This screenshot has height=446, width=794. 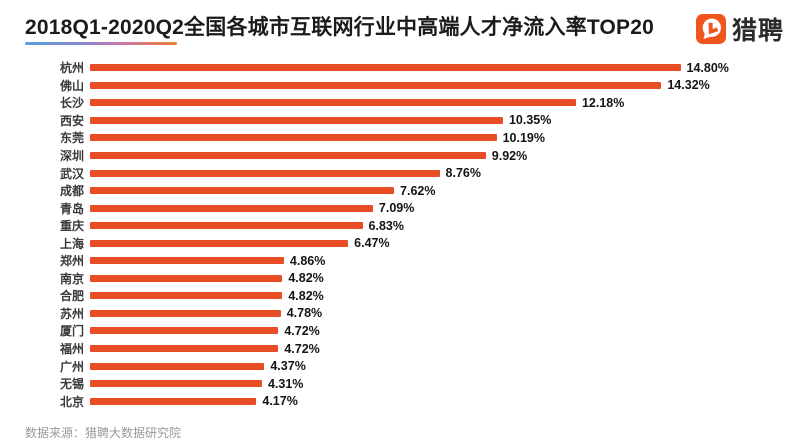 I want to click on city-label: 北京, so click(x=71, y=401).